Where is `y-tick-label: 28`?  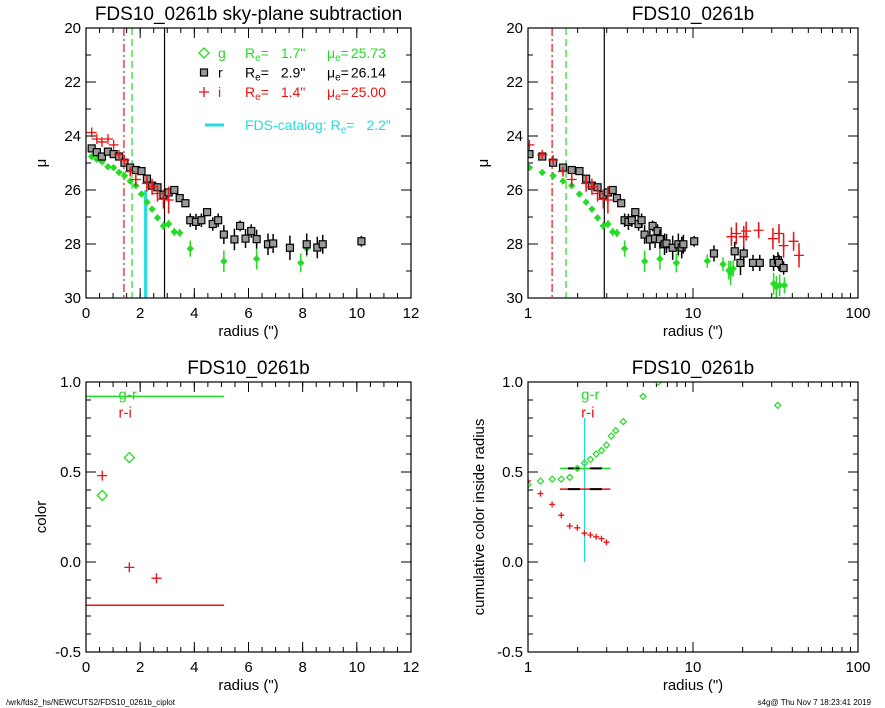 y-tick-label: 28 is located at coordinates (514, 244).